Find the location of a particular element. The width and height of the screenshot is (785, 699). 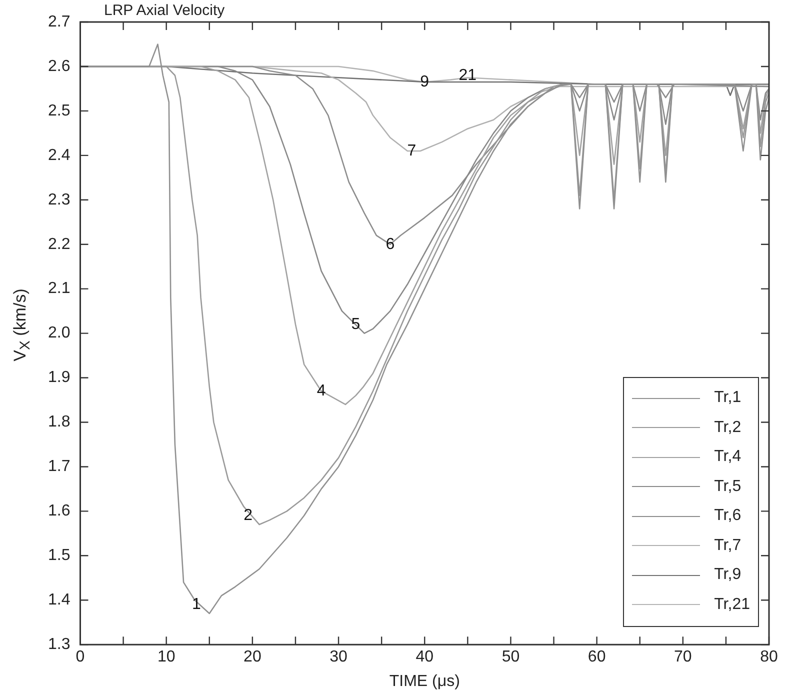

legend-label: Tr,7 is located at coordinates (728, 545).